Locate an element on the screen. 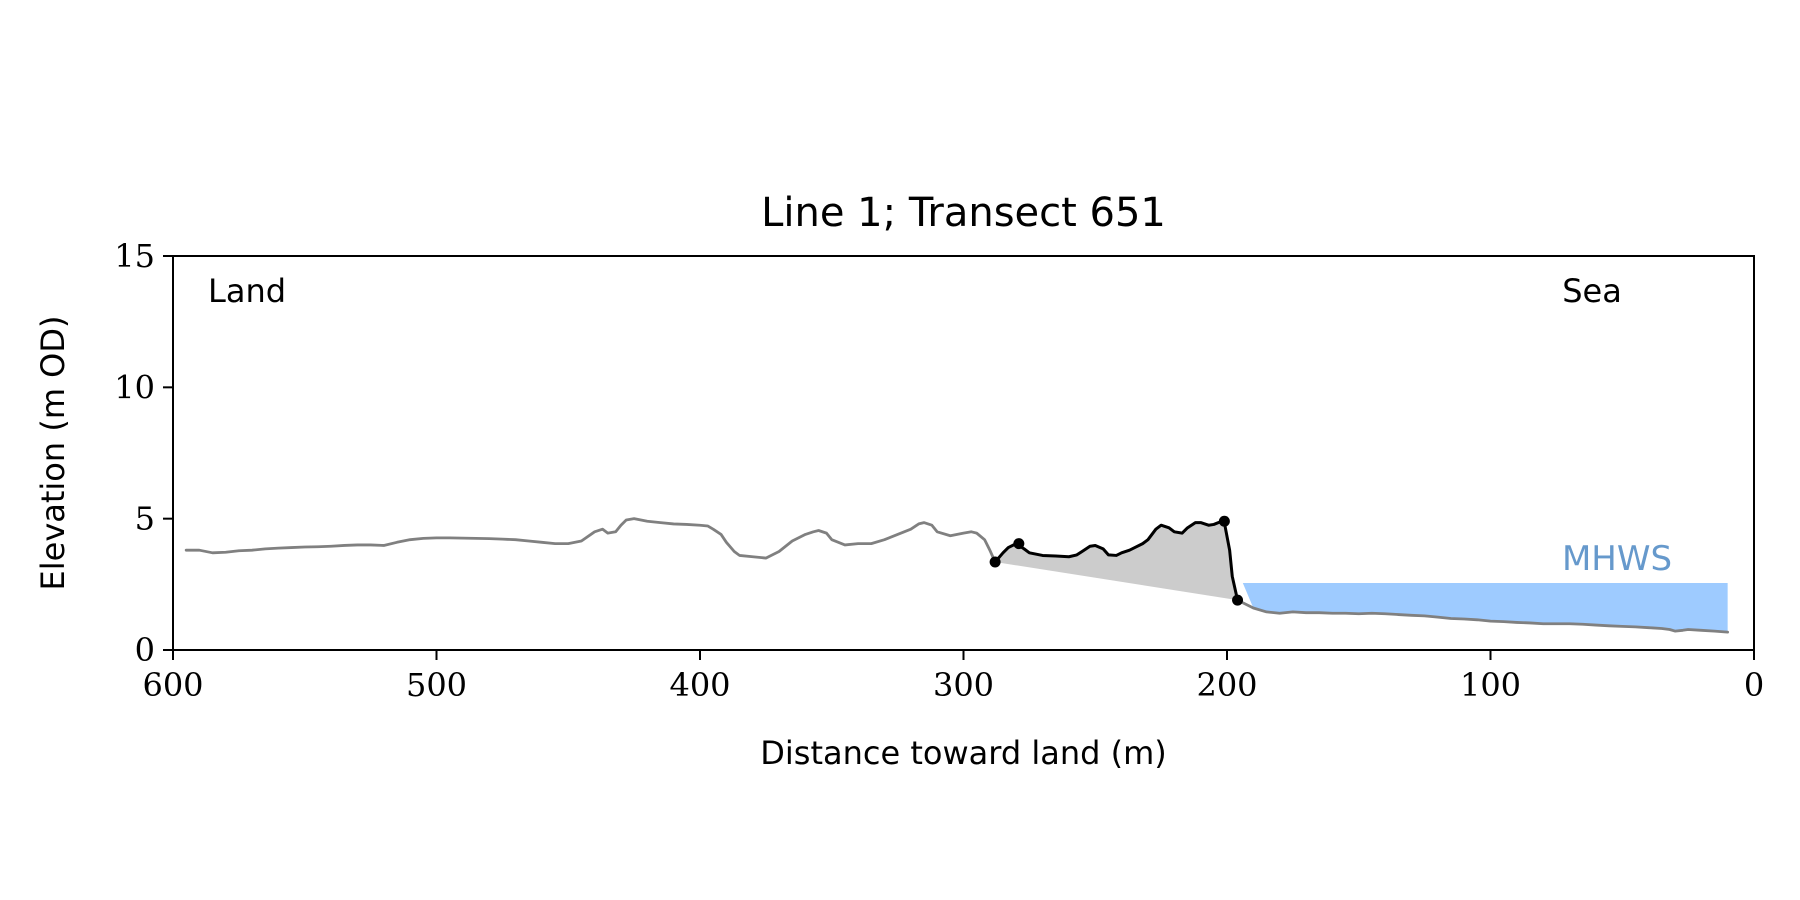 The image size is (1800, 900). x-tick-label: 300 is located at coordinates (963, 685).